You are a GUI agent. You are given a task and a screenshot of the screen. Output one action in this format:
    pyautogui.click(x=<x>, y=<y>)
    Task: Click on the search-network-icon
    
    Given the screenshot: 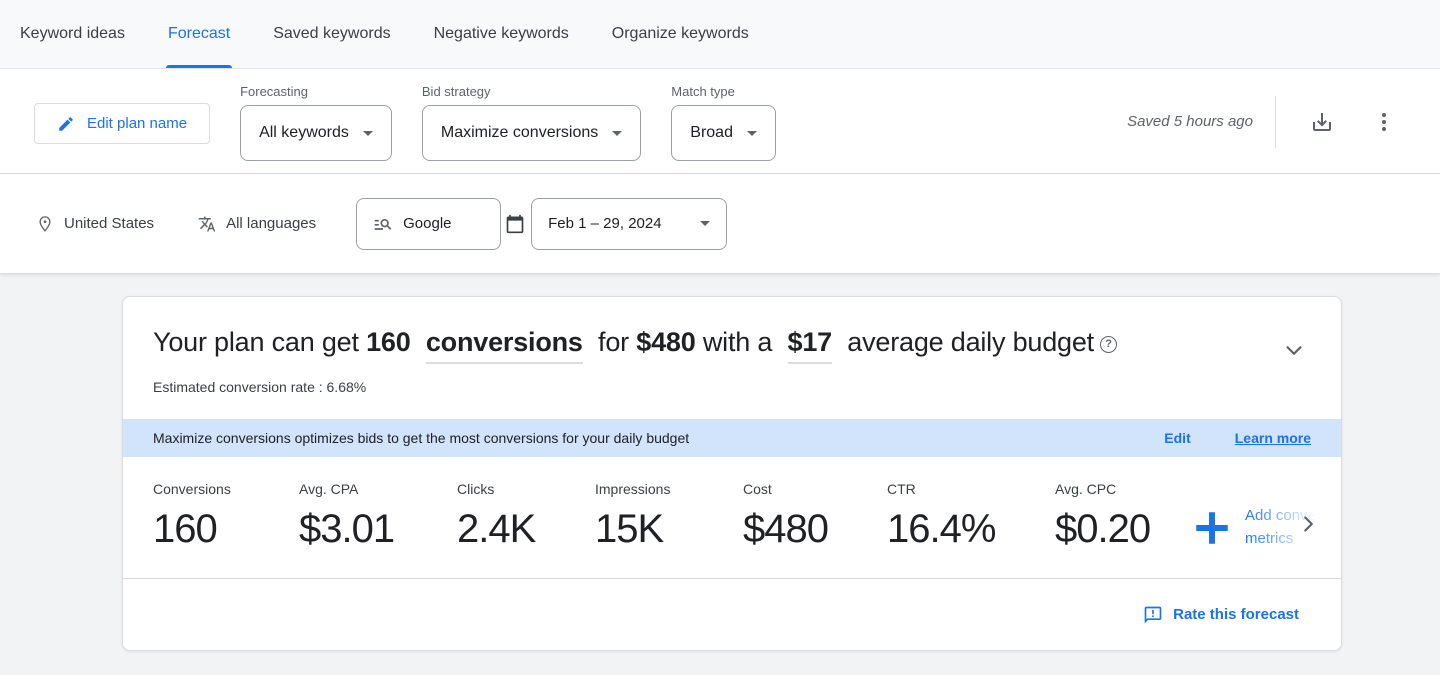 What is the action you would take?
    pyautogui.click(x=383, y=224)
    